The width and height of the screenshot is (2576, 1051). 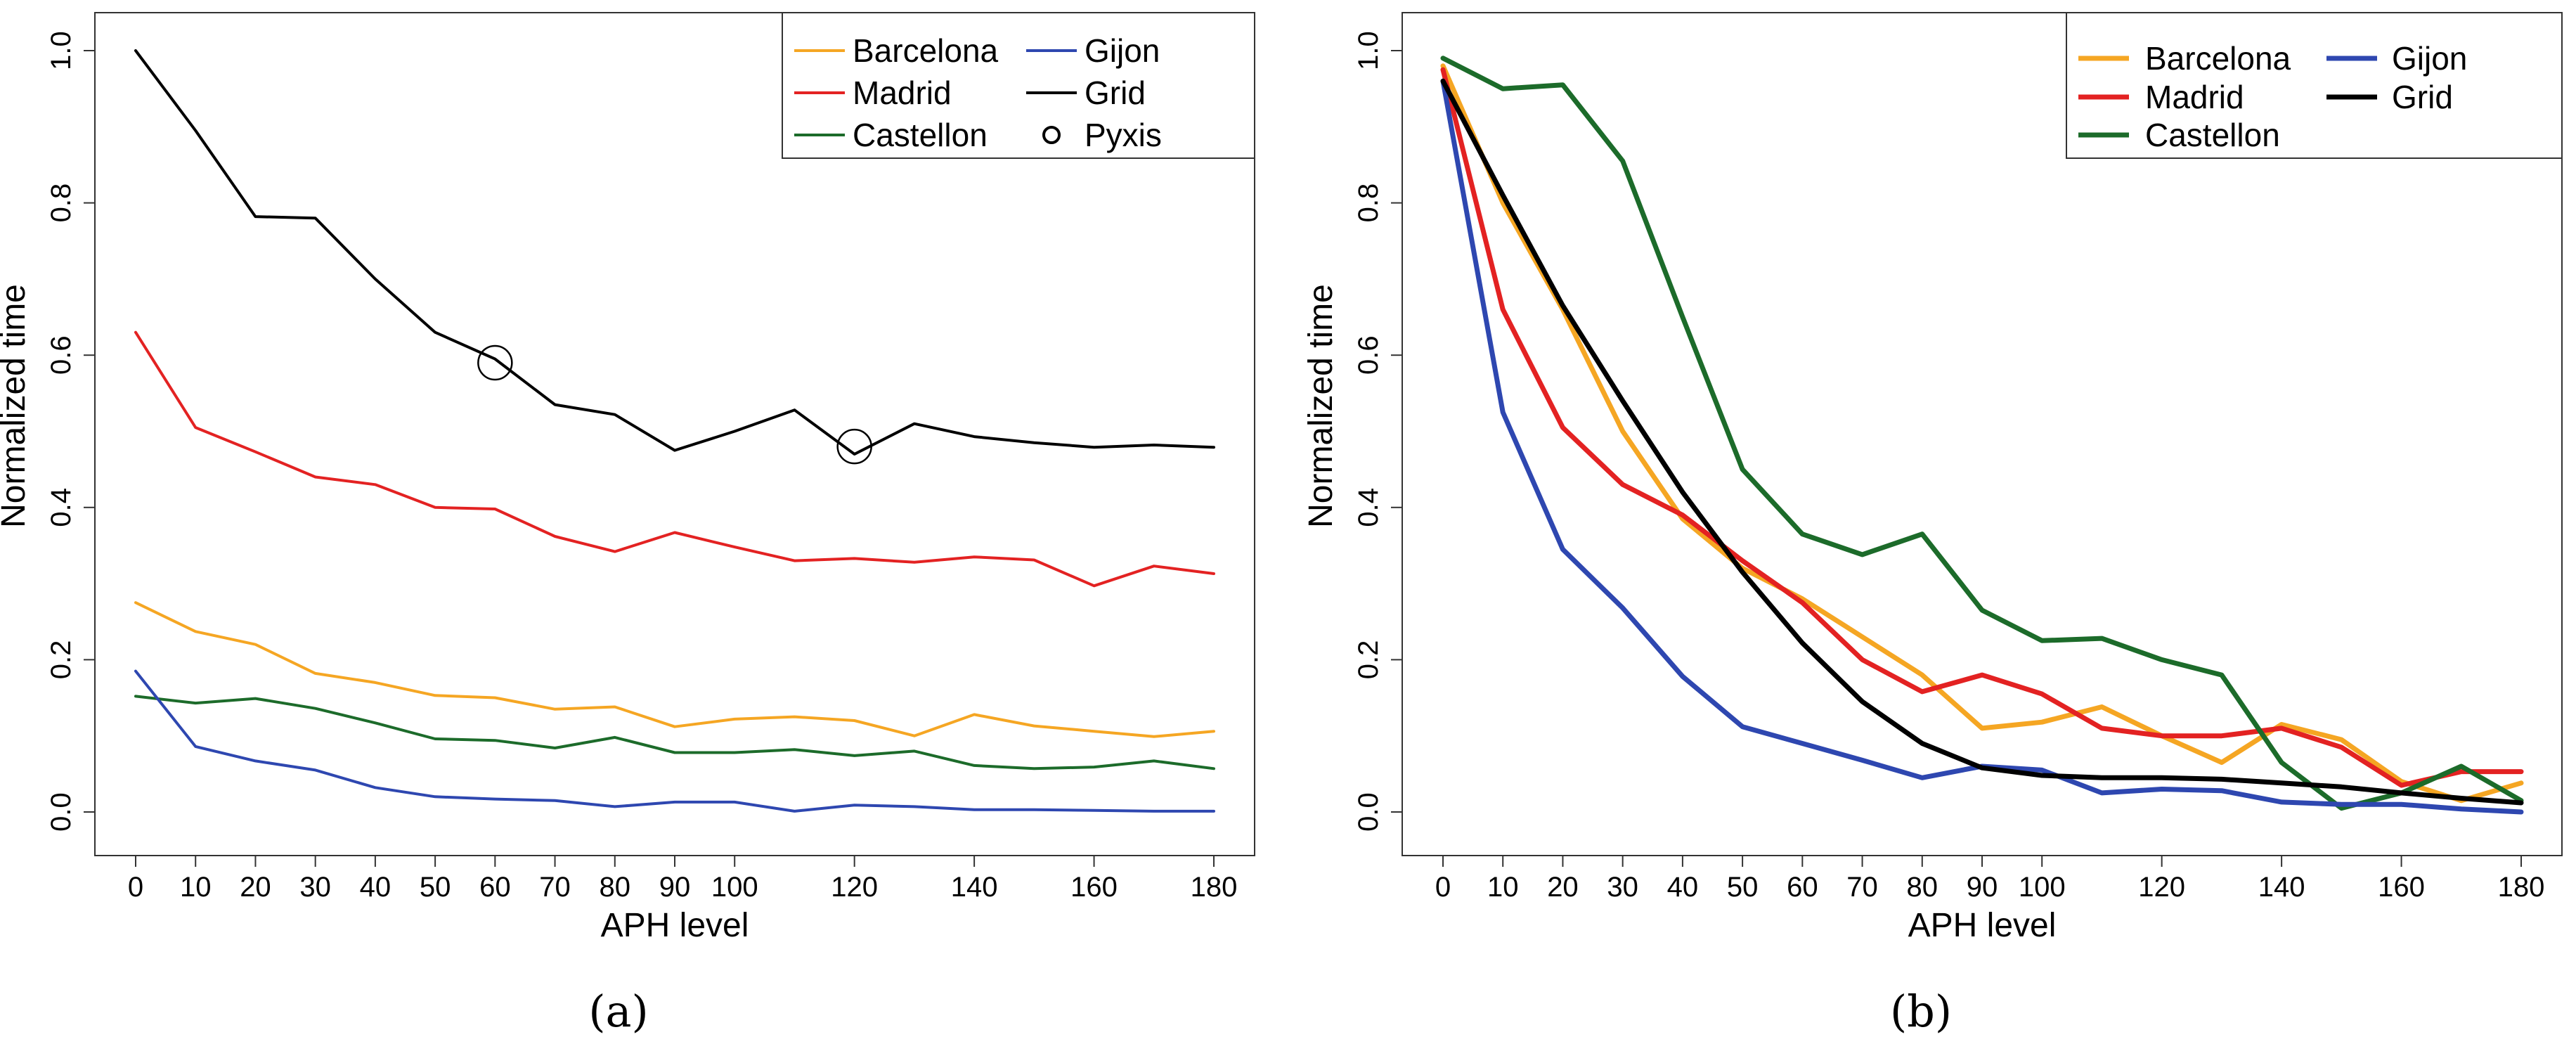 I want to click on panel-label: (b), so click(x=1921, y=1011).